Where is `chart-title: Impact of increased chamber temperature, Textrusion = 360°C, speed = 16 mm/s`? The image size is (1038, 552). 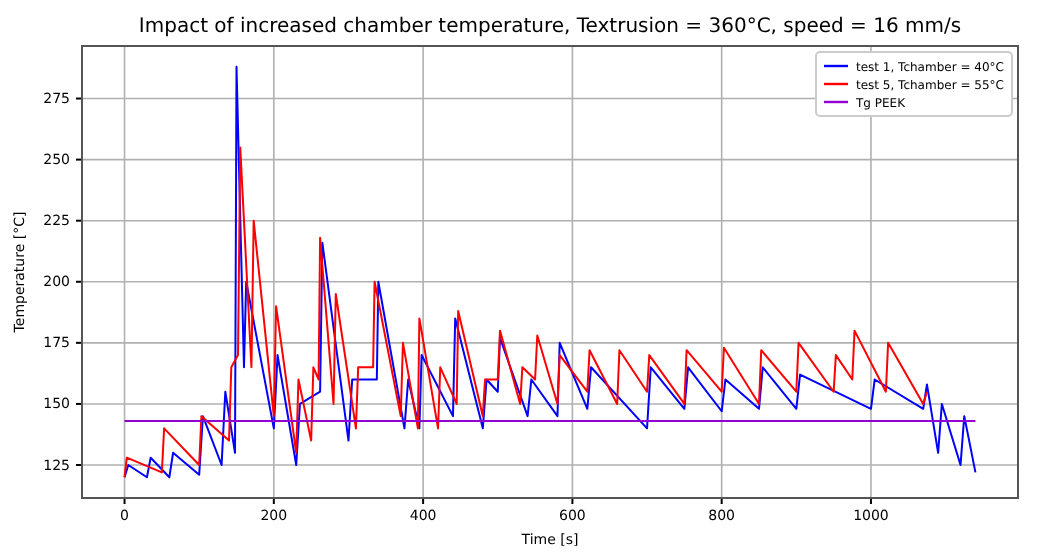
chart-title: Impact of increased chamber temperature, Textrusion = 360°C, speed = 16 mm/s is located at coordinates (550, 27).